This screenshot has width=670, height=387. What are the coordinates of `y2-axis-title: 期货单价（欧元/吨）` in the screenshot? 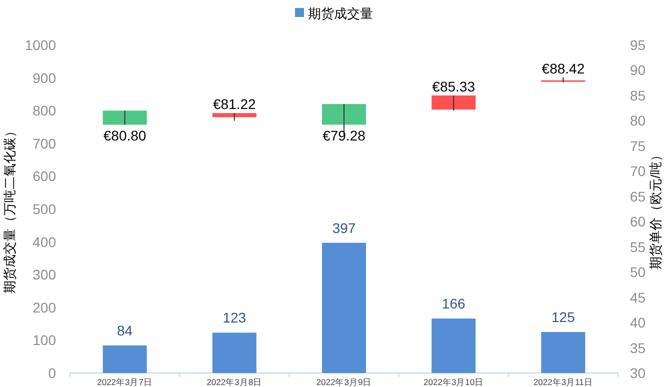 It's located at (655, 209).